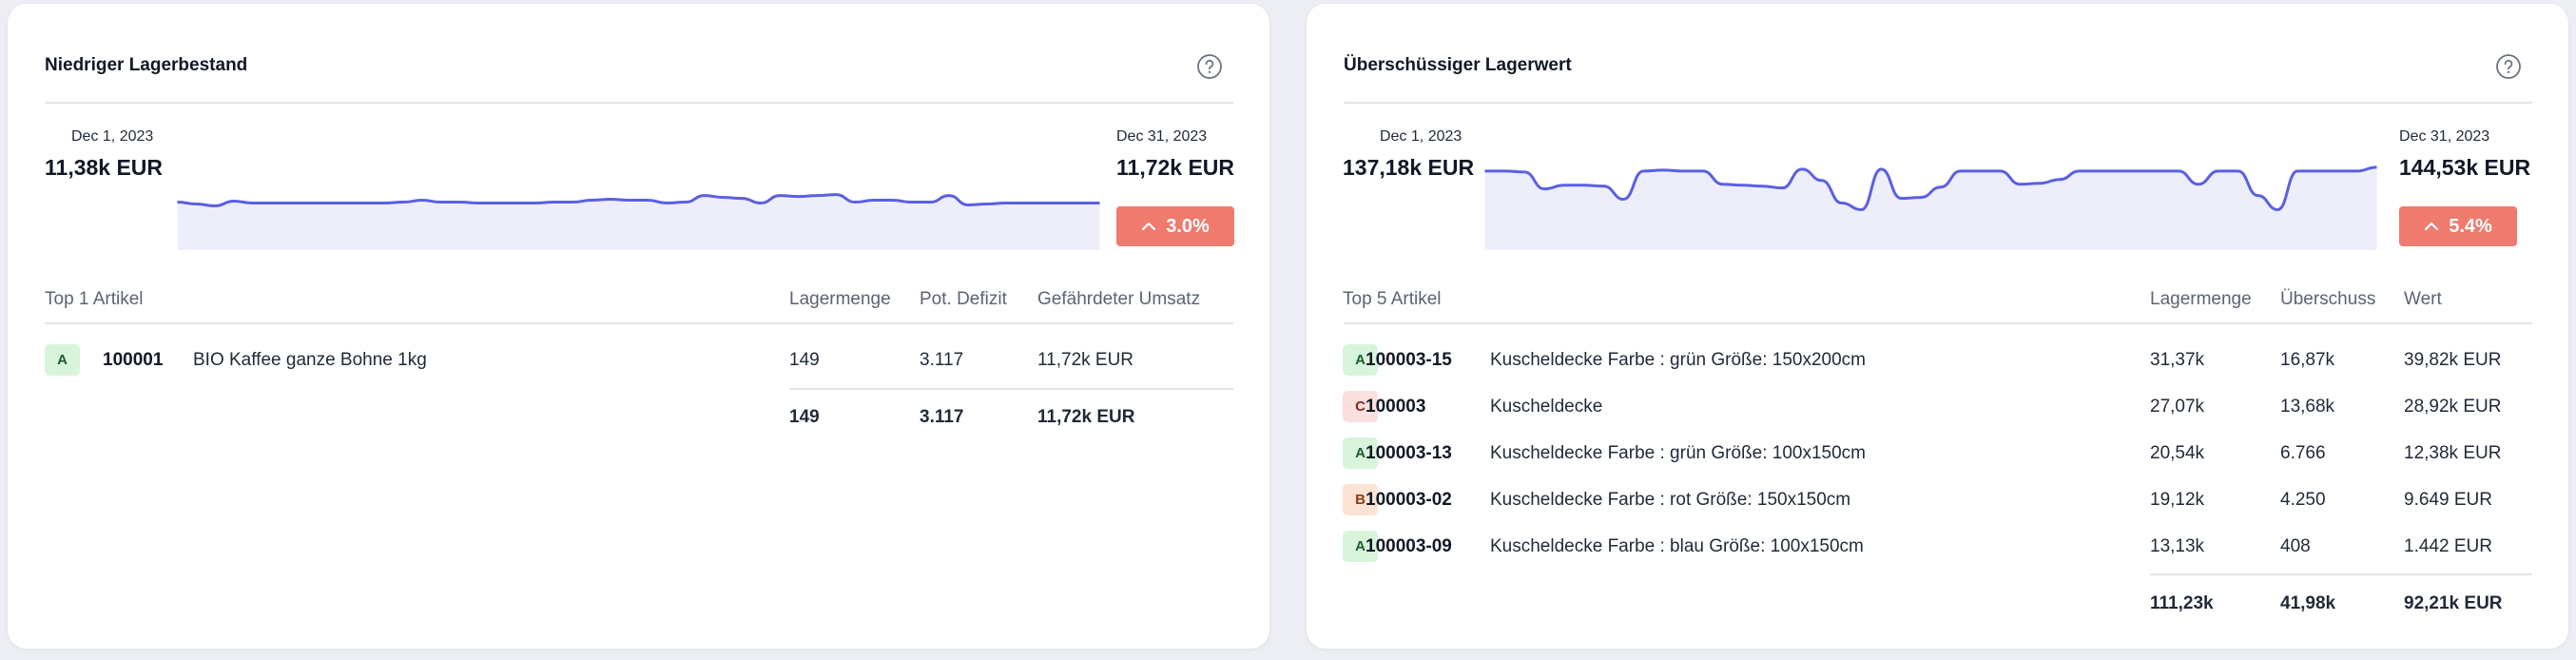 The width and height of the screenshot is (2576, 660). Describe the element at coordinates (2177, 453) in the screenshot. I see `quantity: 20,54k` at that location.